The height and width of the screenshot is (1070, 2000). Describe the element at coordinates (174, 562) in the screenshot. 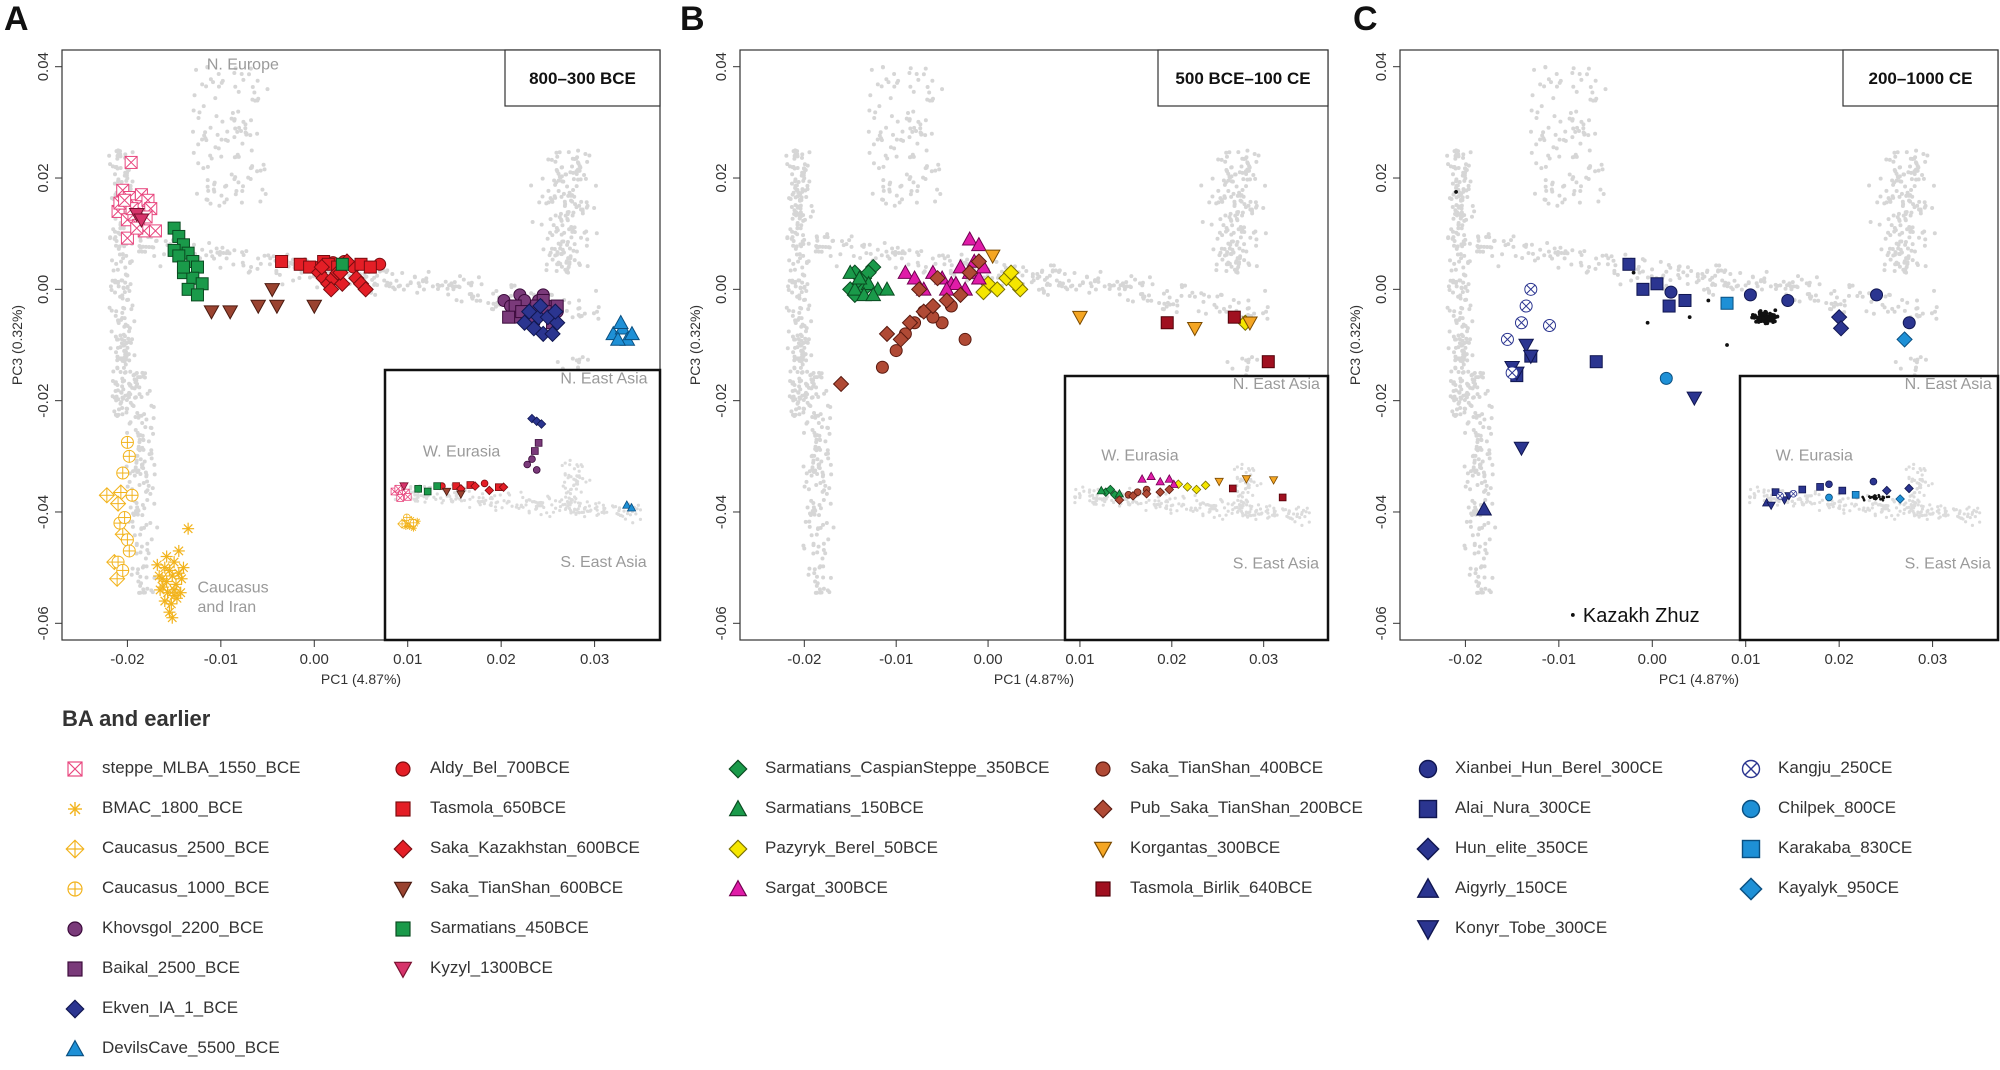

I see `data-point` at that location.